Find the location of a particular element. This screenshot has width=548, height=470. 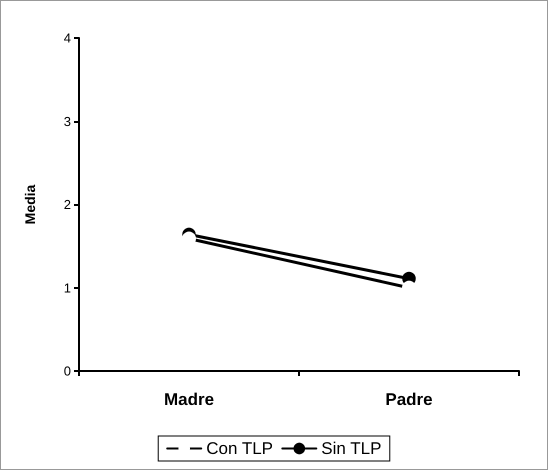

y-tick-label: 2 is located at coordinates (67, 204).